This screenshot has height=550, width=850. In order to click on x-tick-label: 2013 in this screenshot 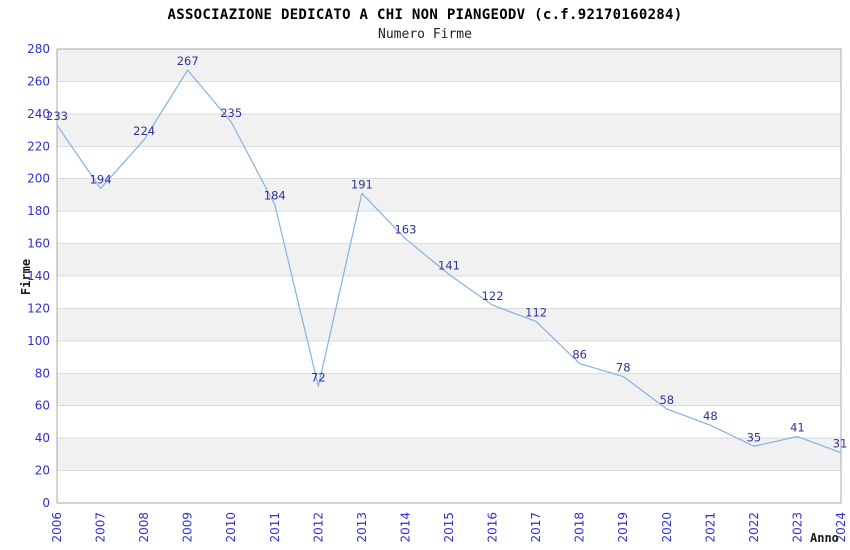, I will do `click(362, 527)`.